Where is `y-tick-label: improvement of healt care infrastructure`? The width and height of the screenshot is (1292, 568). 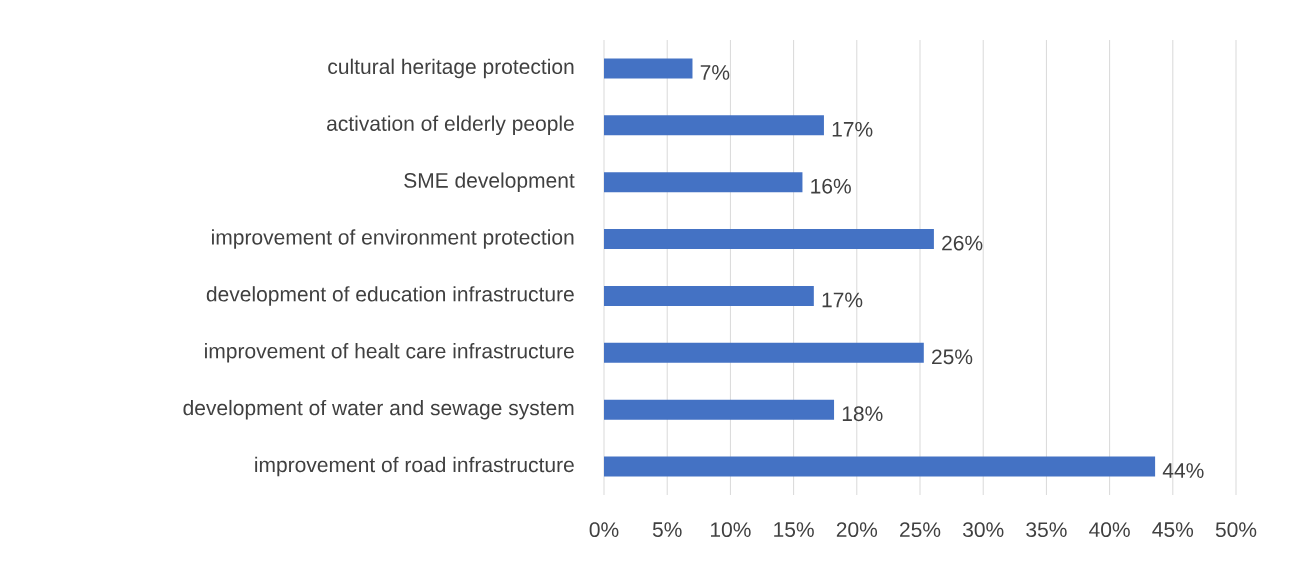 y-tick-label: improvement of healt care infrastructure is located at coordinates (389, 353).